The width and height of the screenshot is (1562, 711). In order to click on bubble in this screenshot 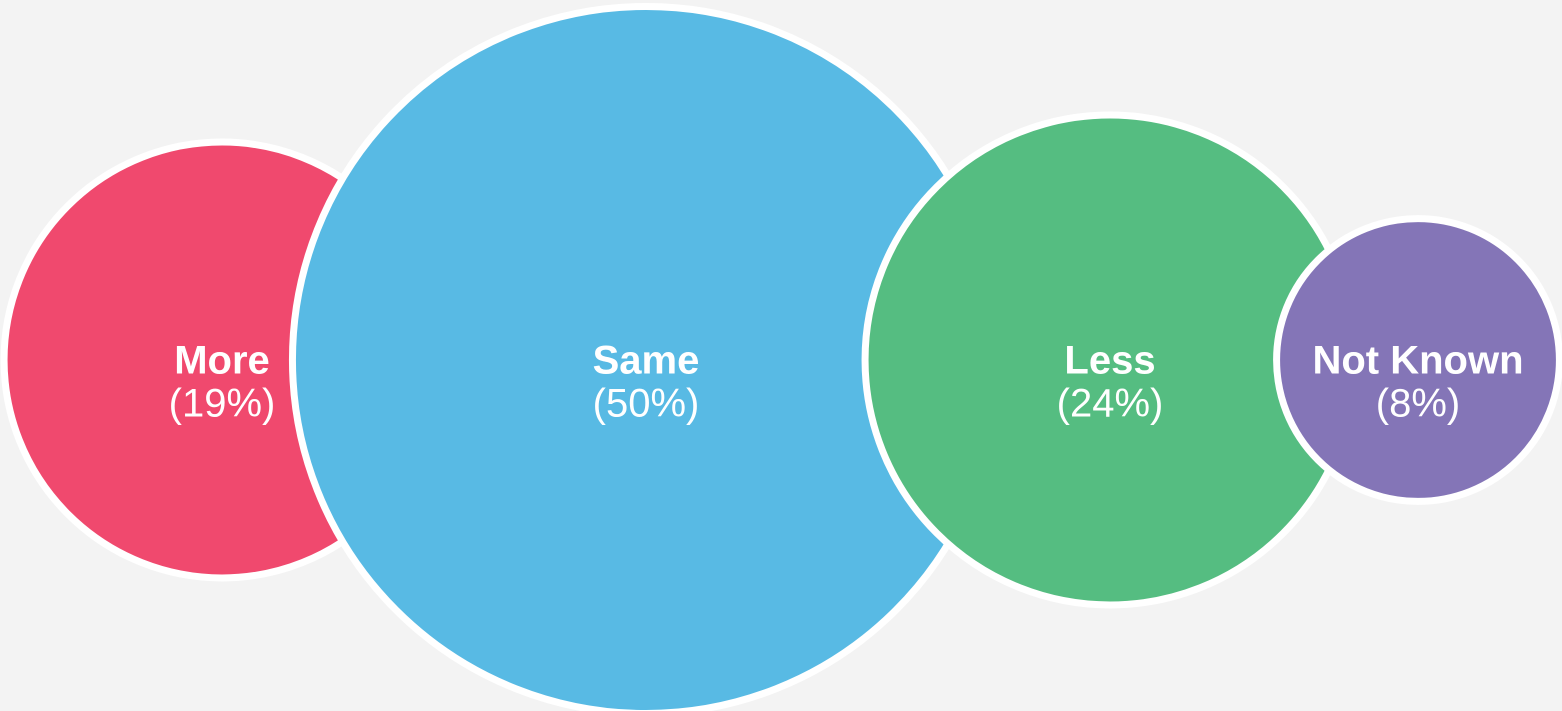, I will do `click(1417, 360)`.